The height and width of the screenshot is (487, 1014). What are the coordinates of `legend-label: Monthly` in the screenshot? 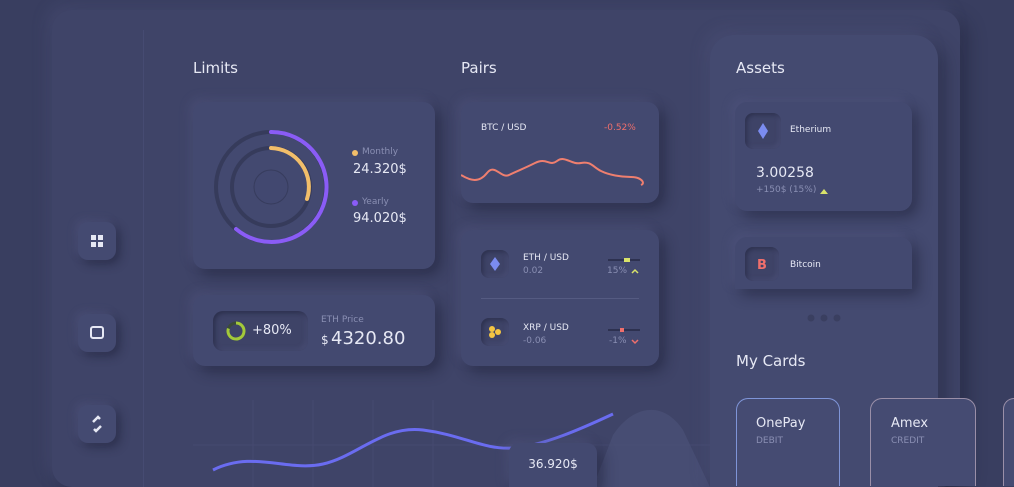 It's located at (380, 152).